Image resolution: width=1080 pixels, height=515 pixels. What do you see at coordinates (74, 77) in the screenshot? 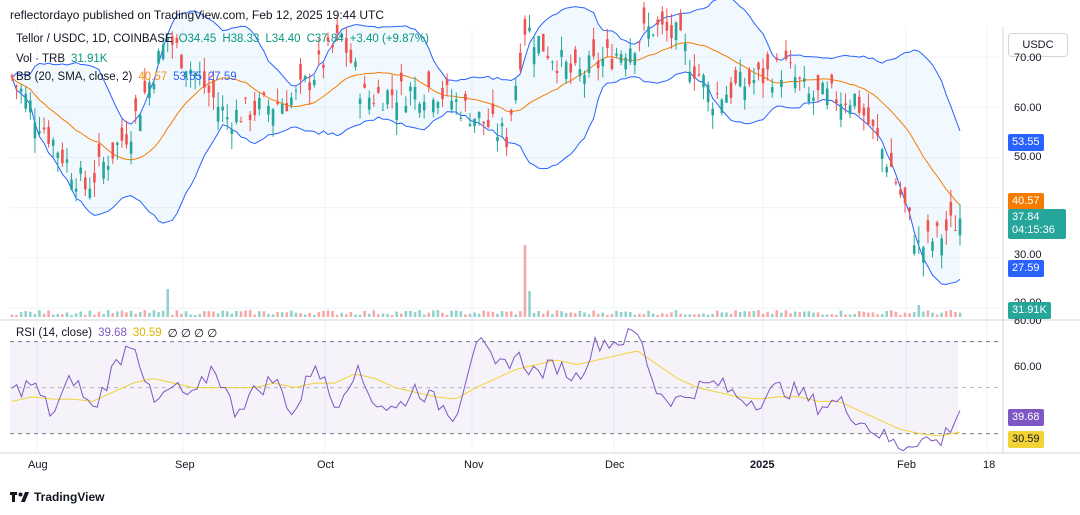
I see `bb-label: BB (20, SMA, close, 2)` at bounding box center [74, 77].